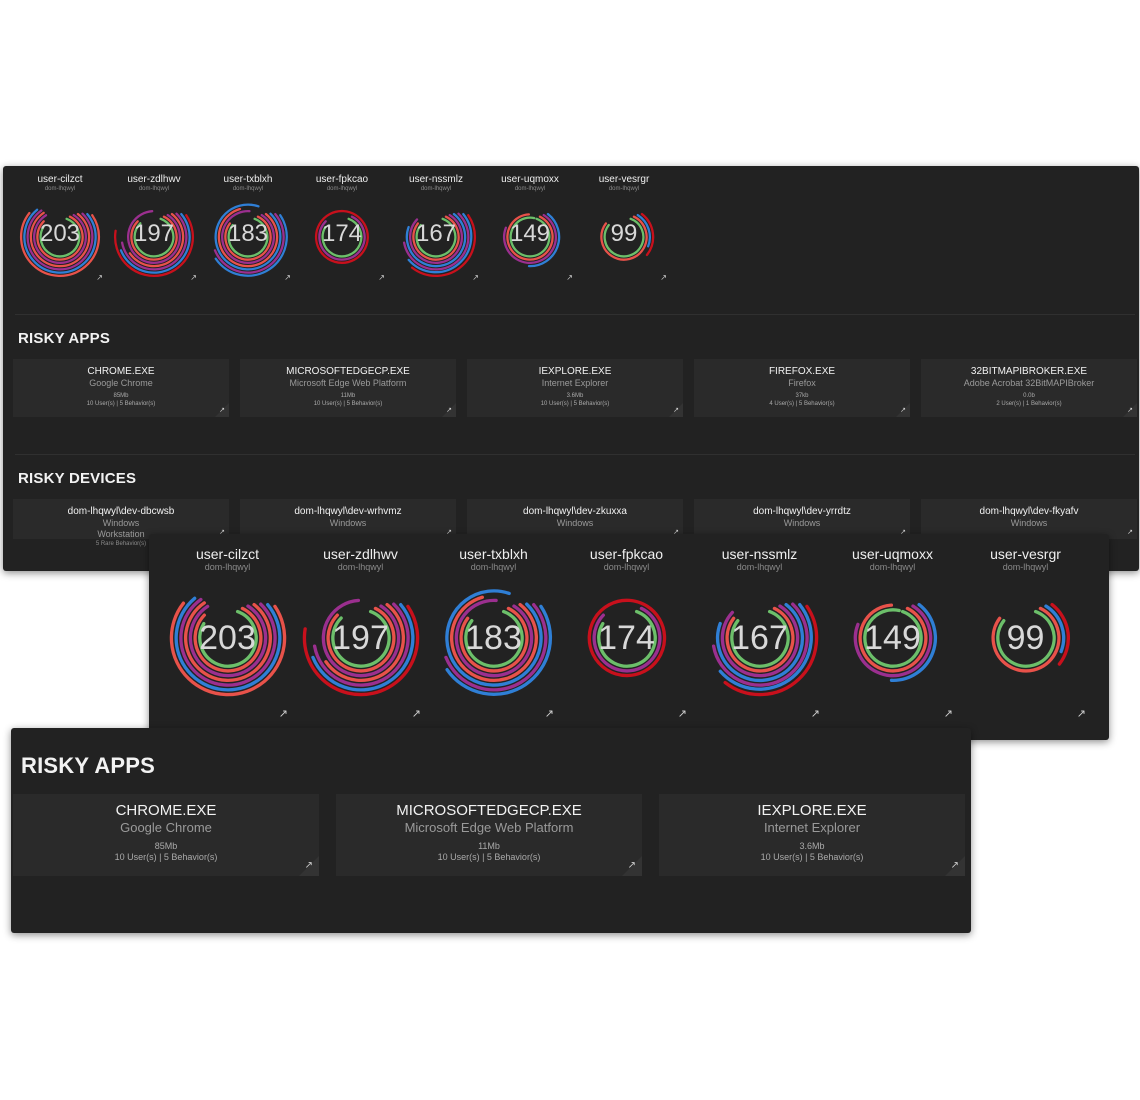 Image resolution: width=1140 pixels, height=1100 pixels. What do you see at coordinates (121, 383) in the screenshot?
I see `app-vendor: Google Chrome` at bounding box center [121, 383].